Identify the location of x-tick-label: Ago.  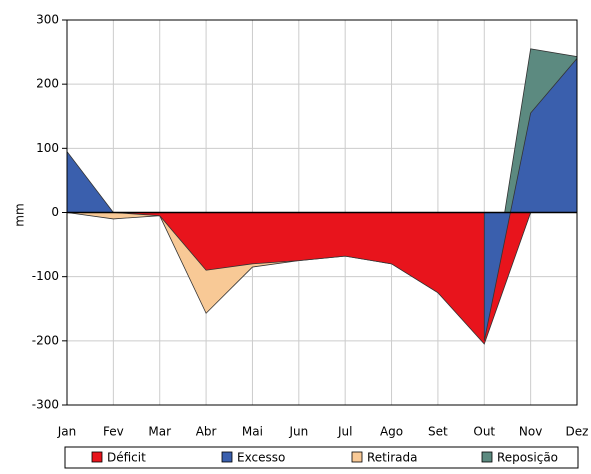
(391, 432).